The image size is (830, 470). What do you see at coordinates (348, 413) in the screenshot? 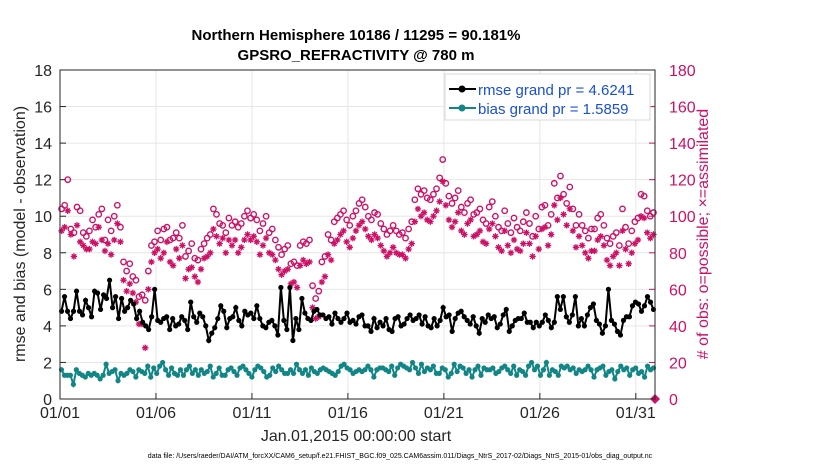
I see `x-tick-label: 01/16` at bounding box center [348, 413].